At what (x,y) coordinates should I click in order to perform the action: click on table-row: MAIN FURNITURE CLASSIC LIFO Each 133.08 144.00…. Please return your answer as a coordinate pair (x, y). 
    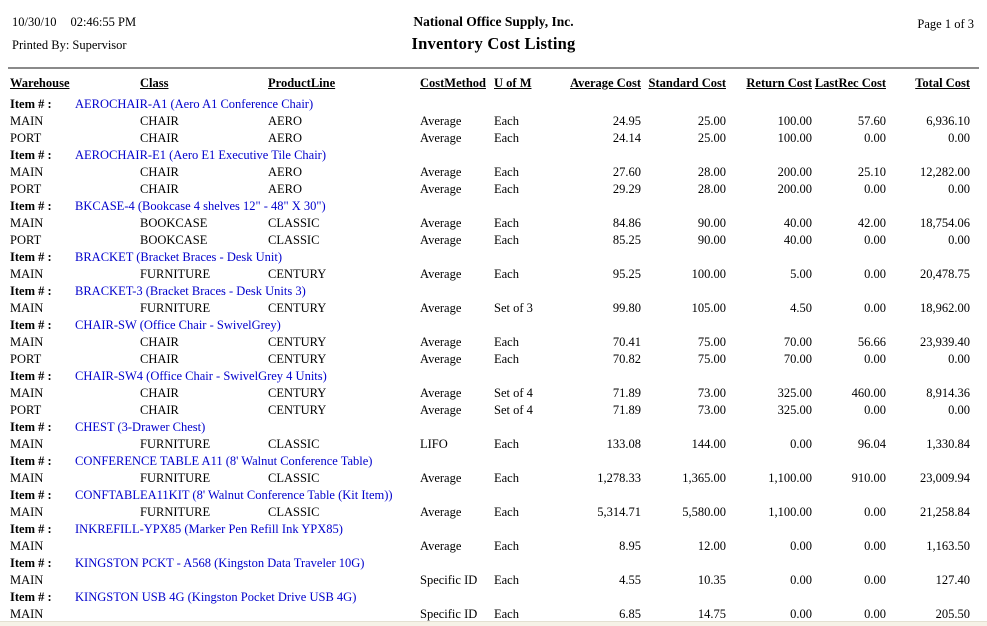
    Looking at the image, I should click on (490, 444).